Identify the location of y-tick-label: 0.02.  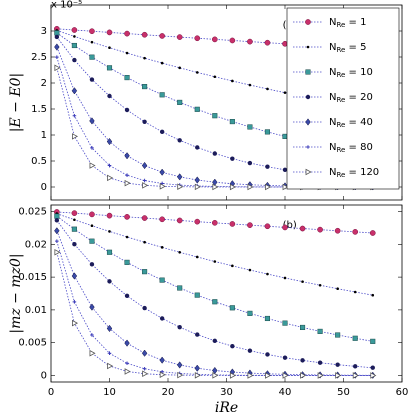
(36, 244).